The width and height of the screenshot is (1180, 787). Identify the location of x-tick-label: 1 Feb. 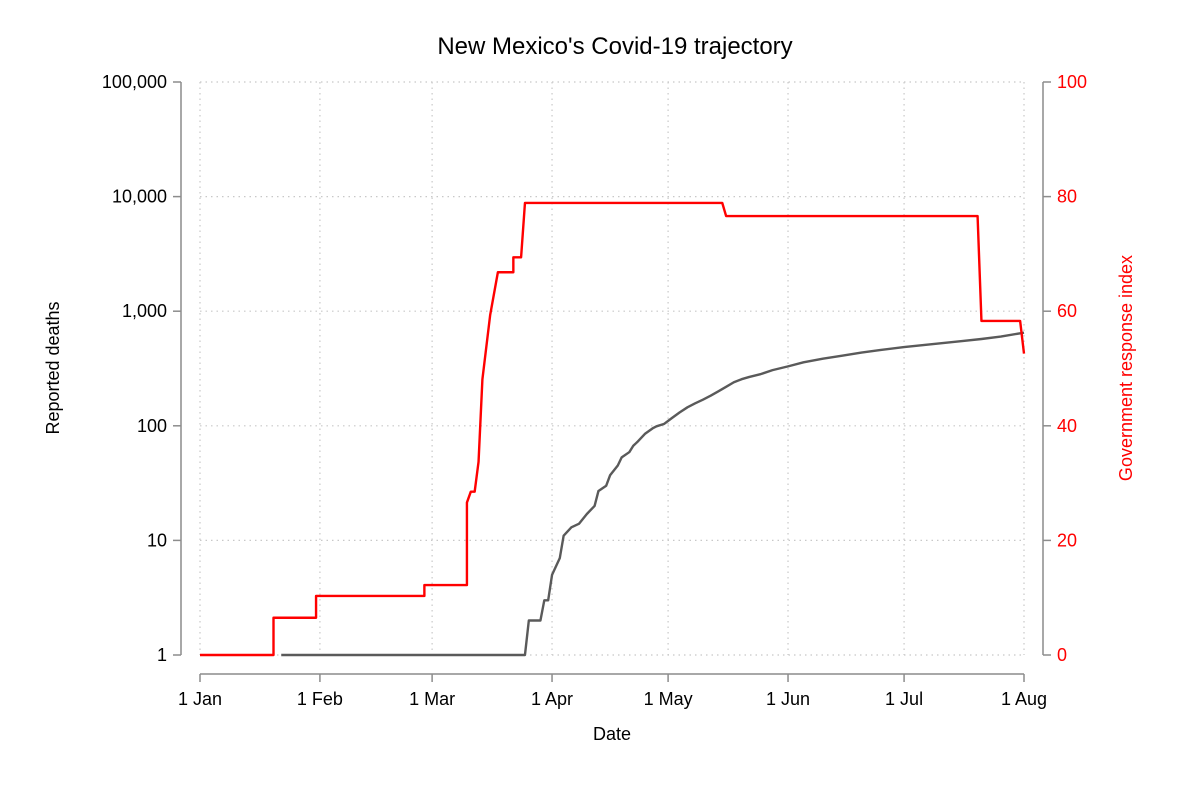
(320, 699).